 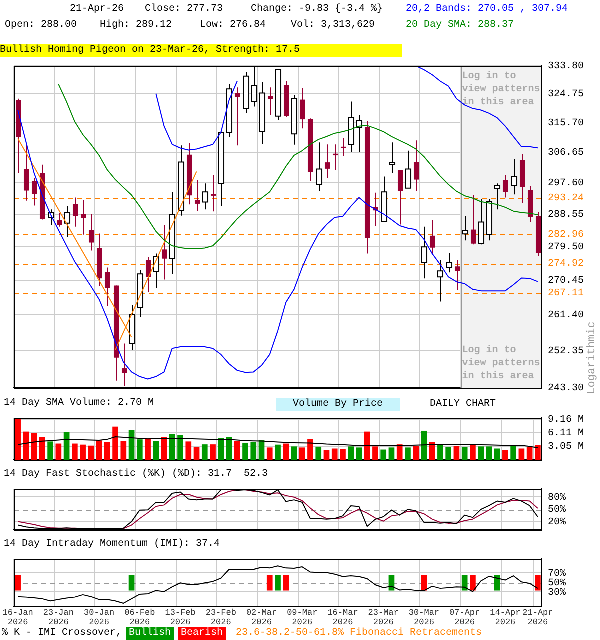 I want to click on x-tick-label: 30-Mar 2026, so click(x=424, y=618).